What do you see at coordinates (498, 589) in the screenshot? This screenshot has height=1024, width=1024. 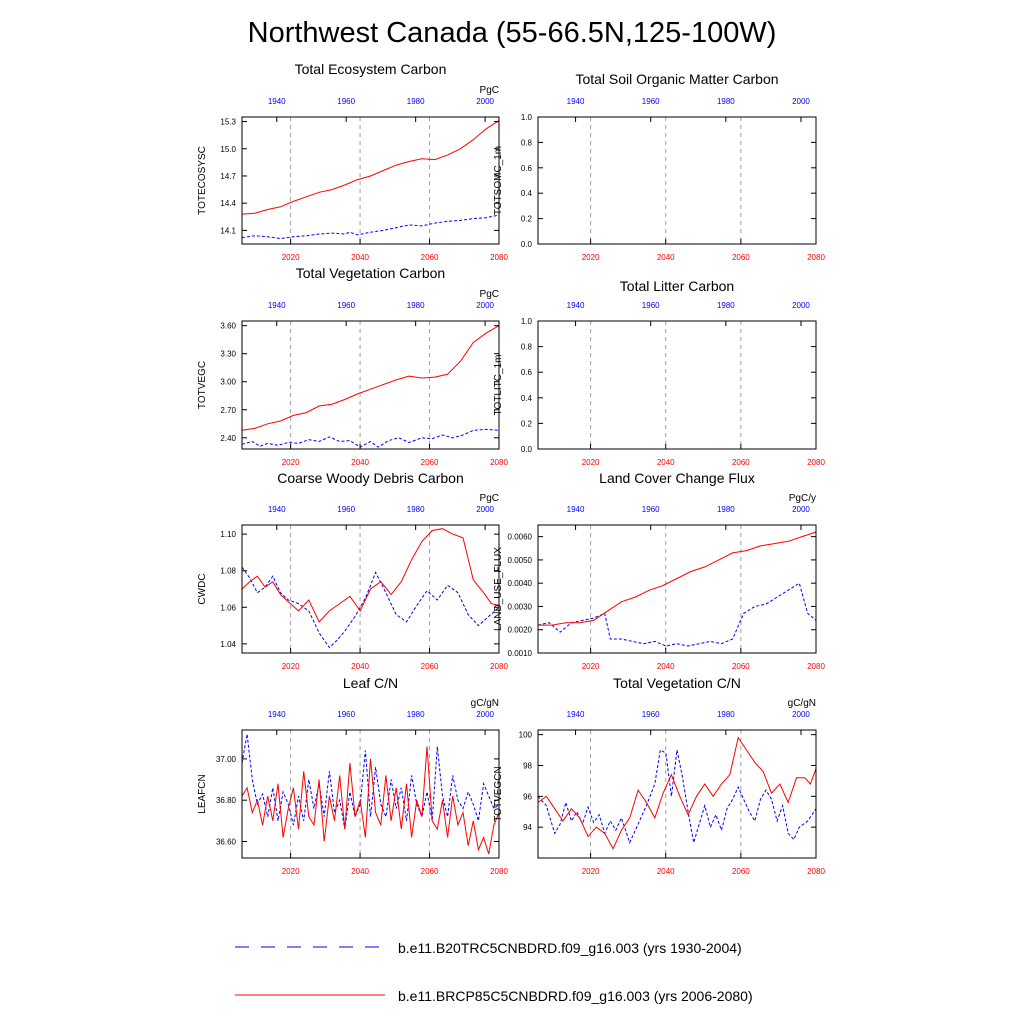 I see `y-axis-label: LAND_USE_FLUX` at bounding box center [498, 589].